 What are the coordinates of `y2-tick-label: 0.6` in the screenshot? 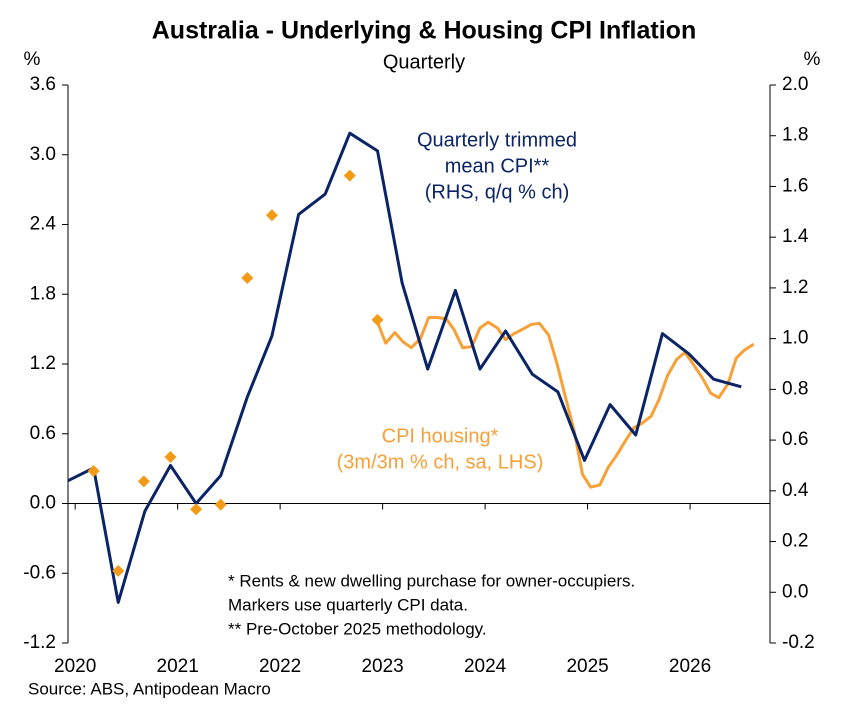 It's located at (795, 439).